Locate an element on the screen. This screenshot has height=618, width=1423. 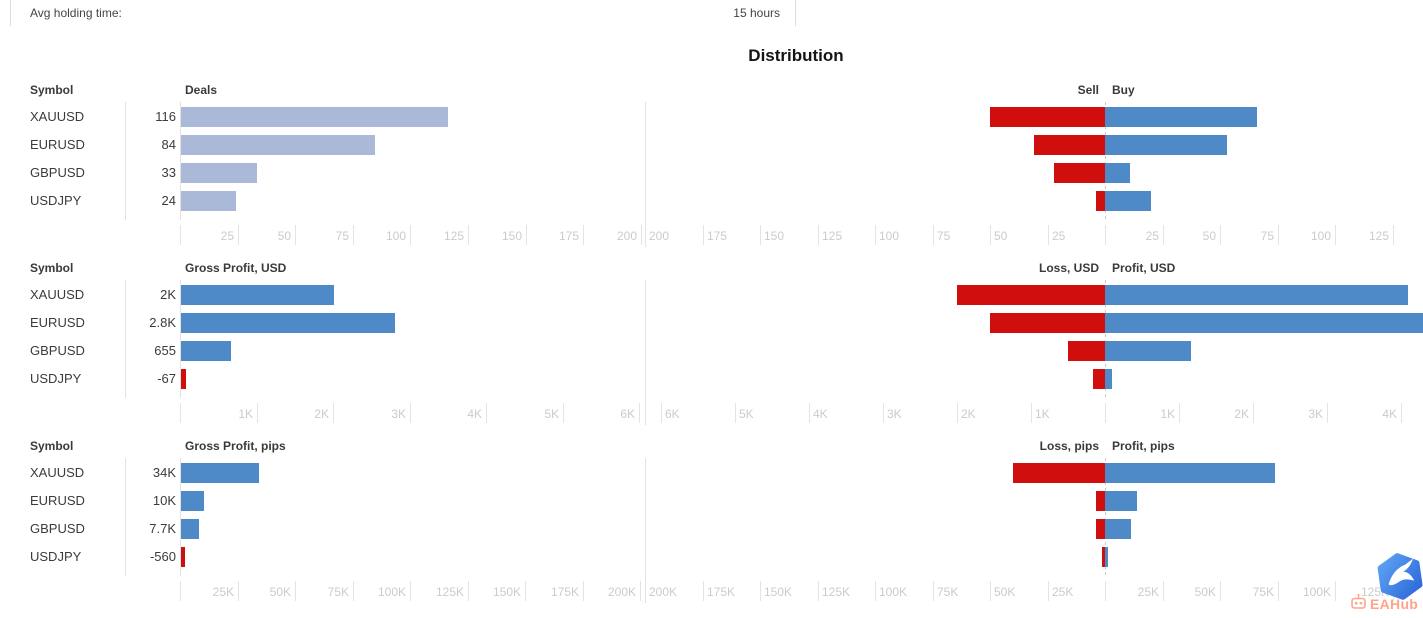
bar-buy-GBPUSD is located at coordinates (1118, 173).